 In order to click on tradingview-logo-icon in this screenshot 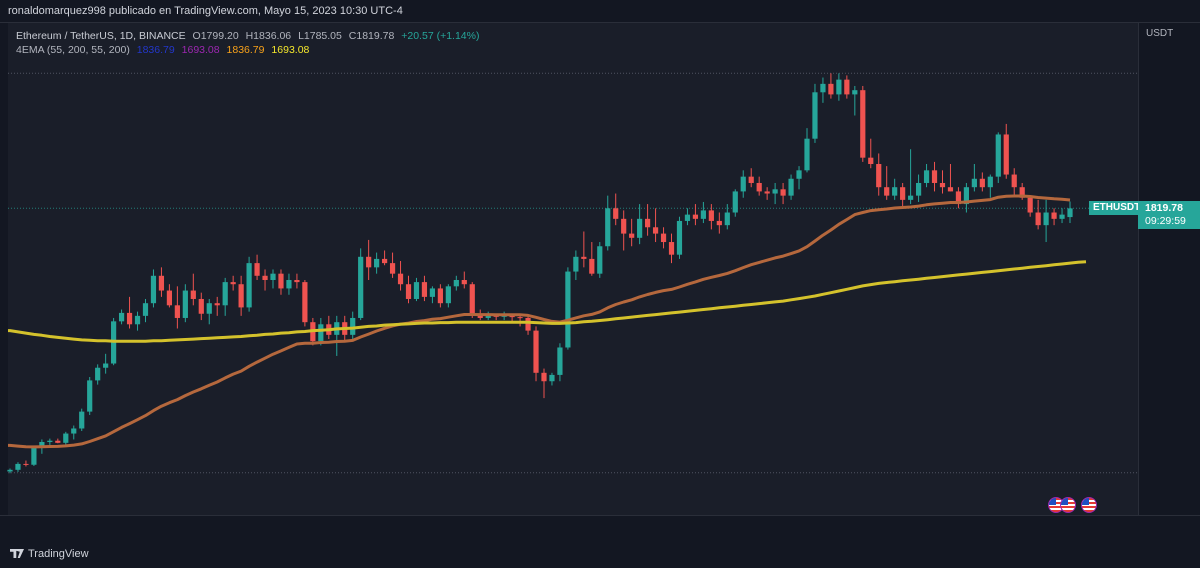, I will do `click(17, 553)`.